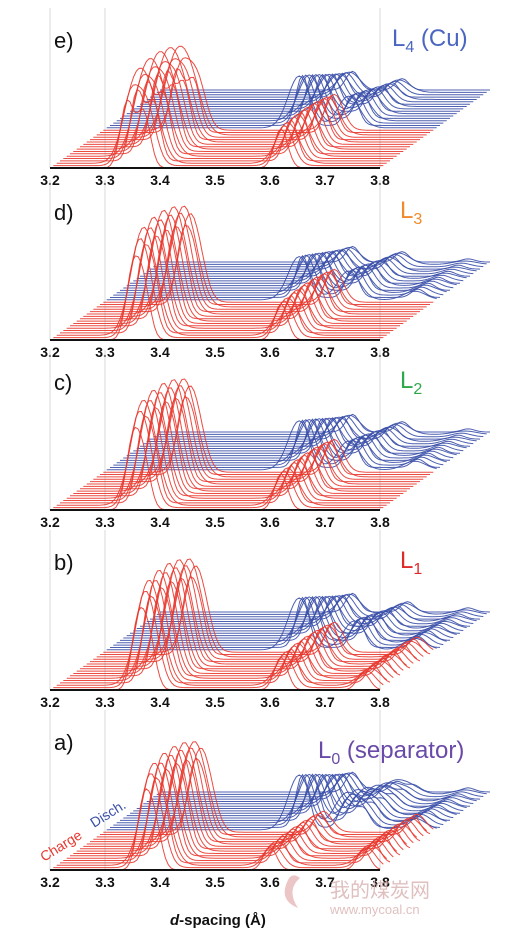  What do you see at coordinates (64, 742) in the screenshot?
I see `panel-letter: a)` at bounding box center [64, 742].